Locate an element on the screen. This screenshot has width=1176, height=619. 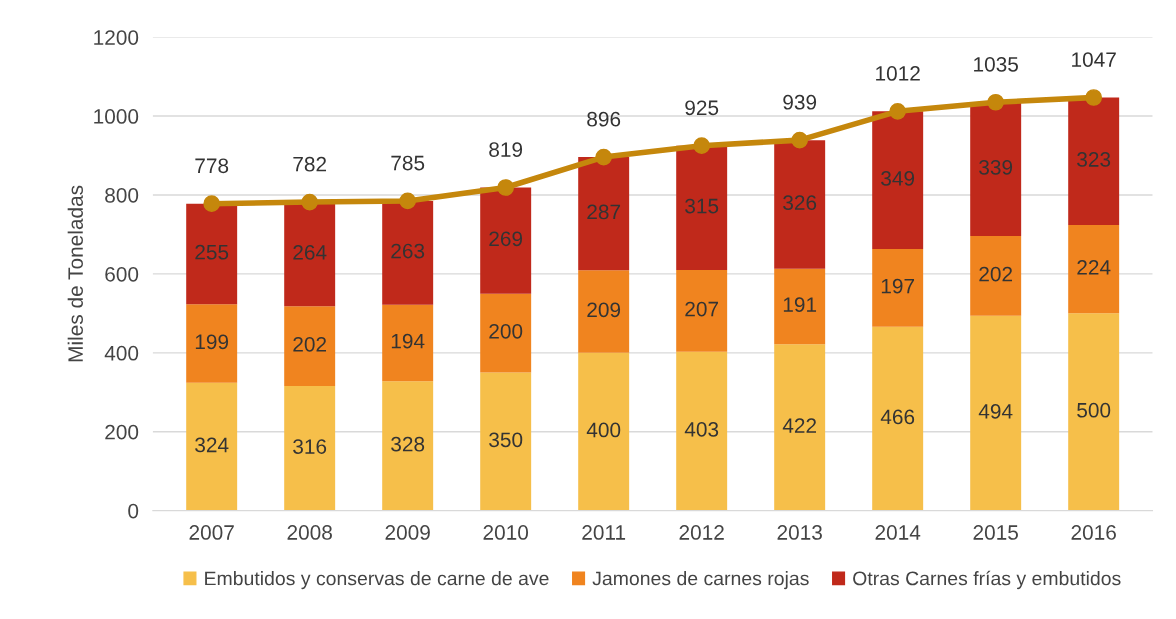
y-tick-label: 200 is located at coordinates (122, 432).